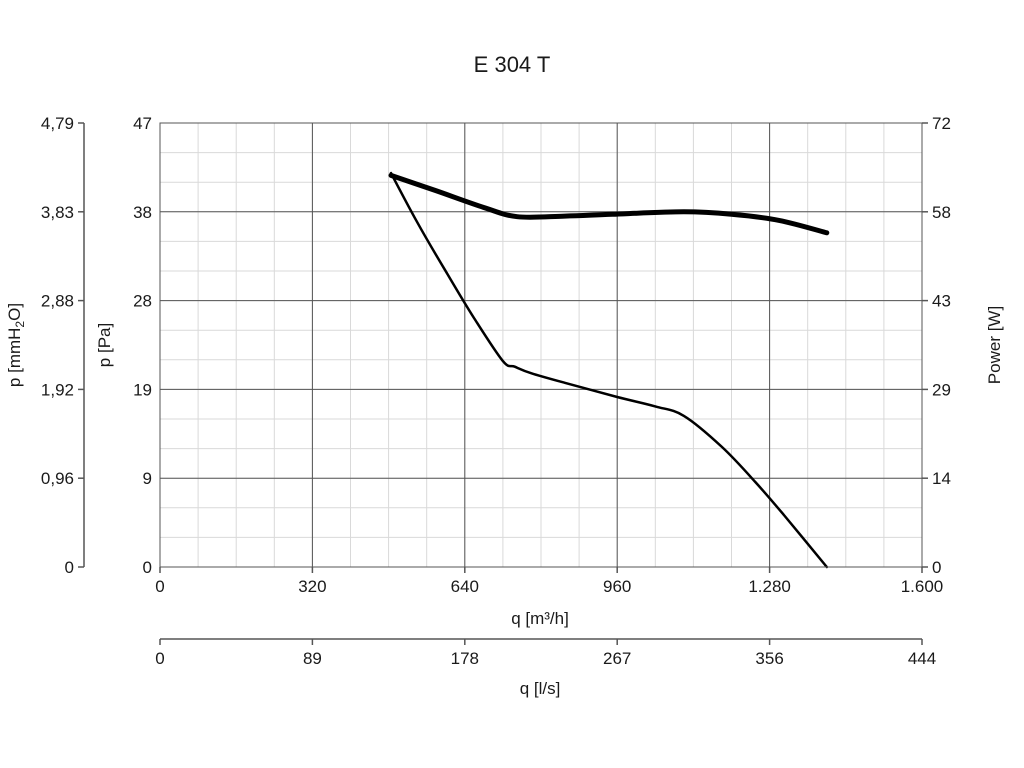 Image resolution: width=1024 pixels, height=768 pixels. What do you see at coordinates (941, 389) in the screenshot?
I see `y-right-tick-label: 29` at bounding box center [941, 389].